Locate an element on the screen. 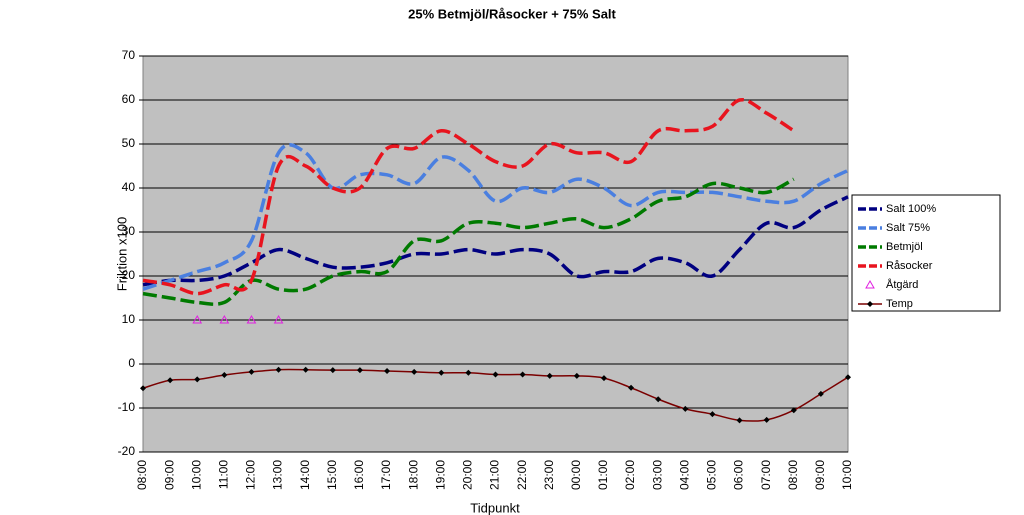 This screenshot has height=515, width=1024. x-tick-label: 23:00 is located at coordinates (549, 475).